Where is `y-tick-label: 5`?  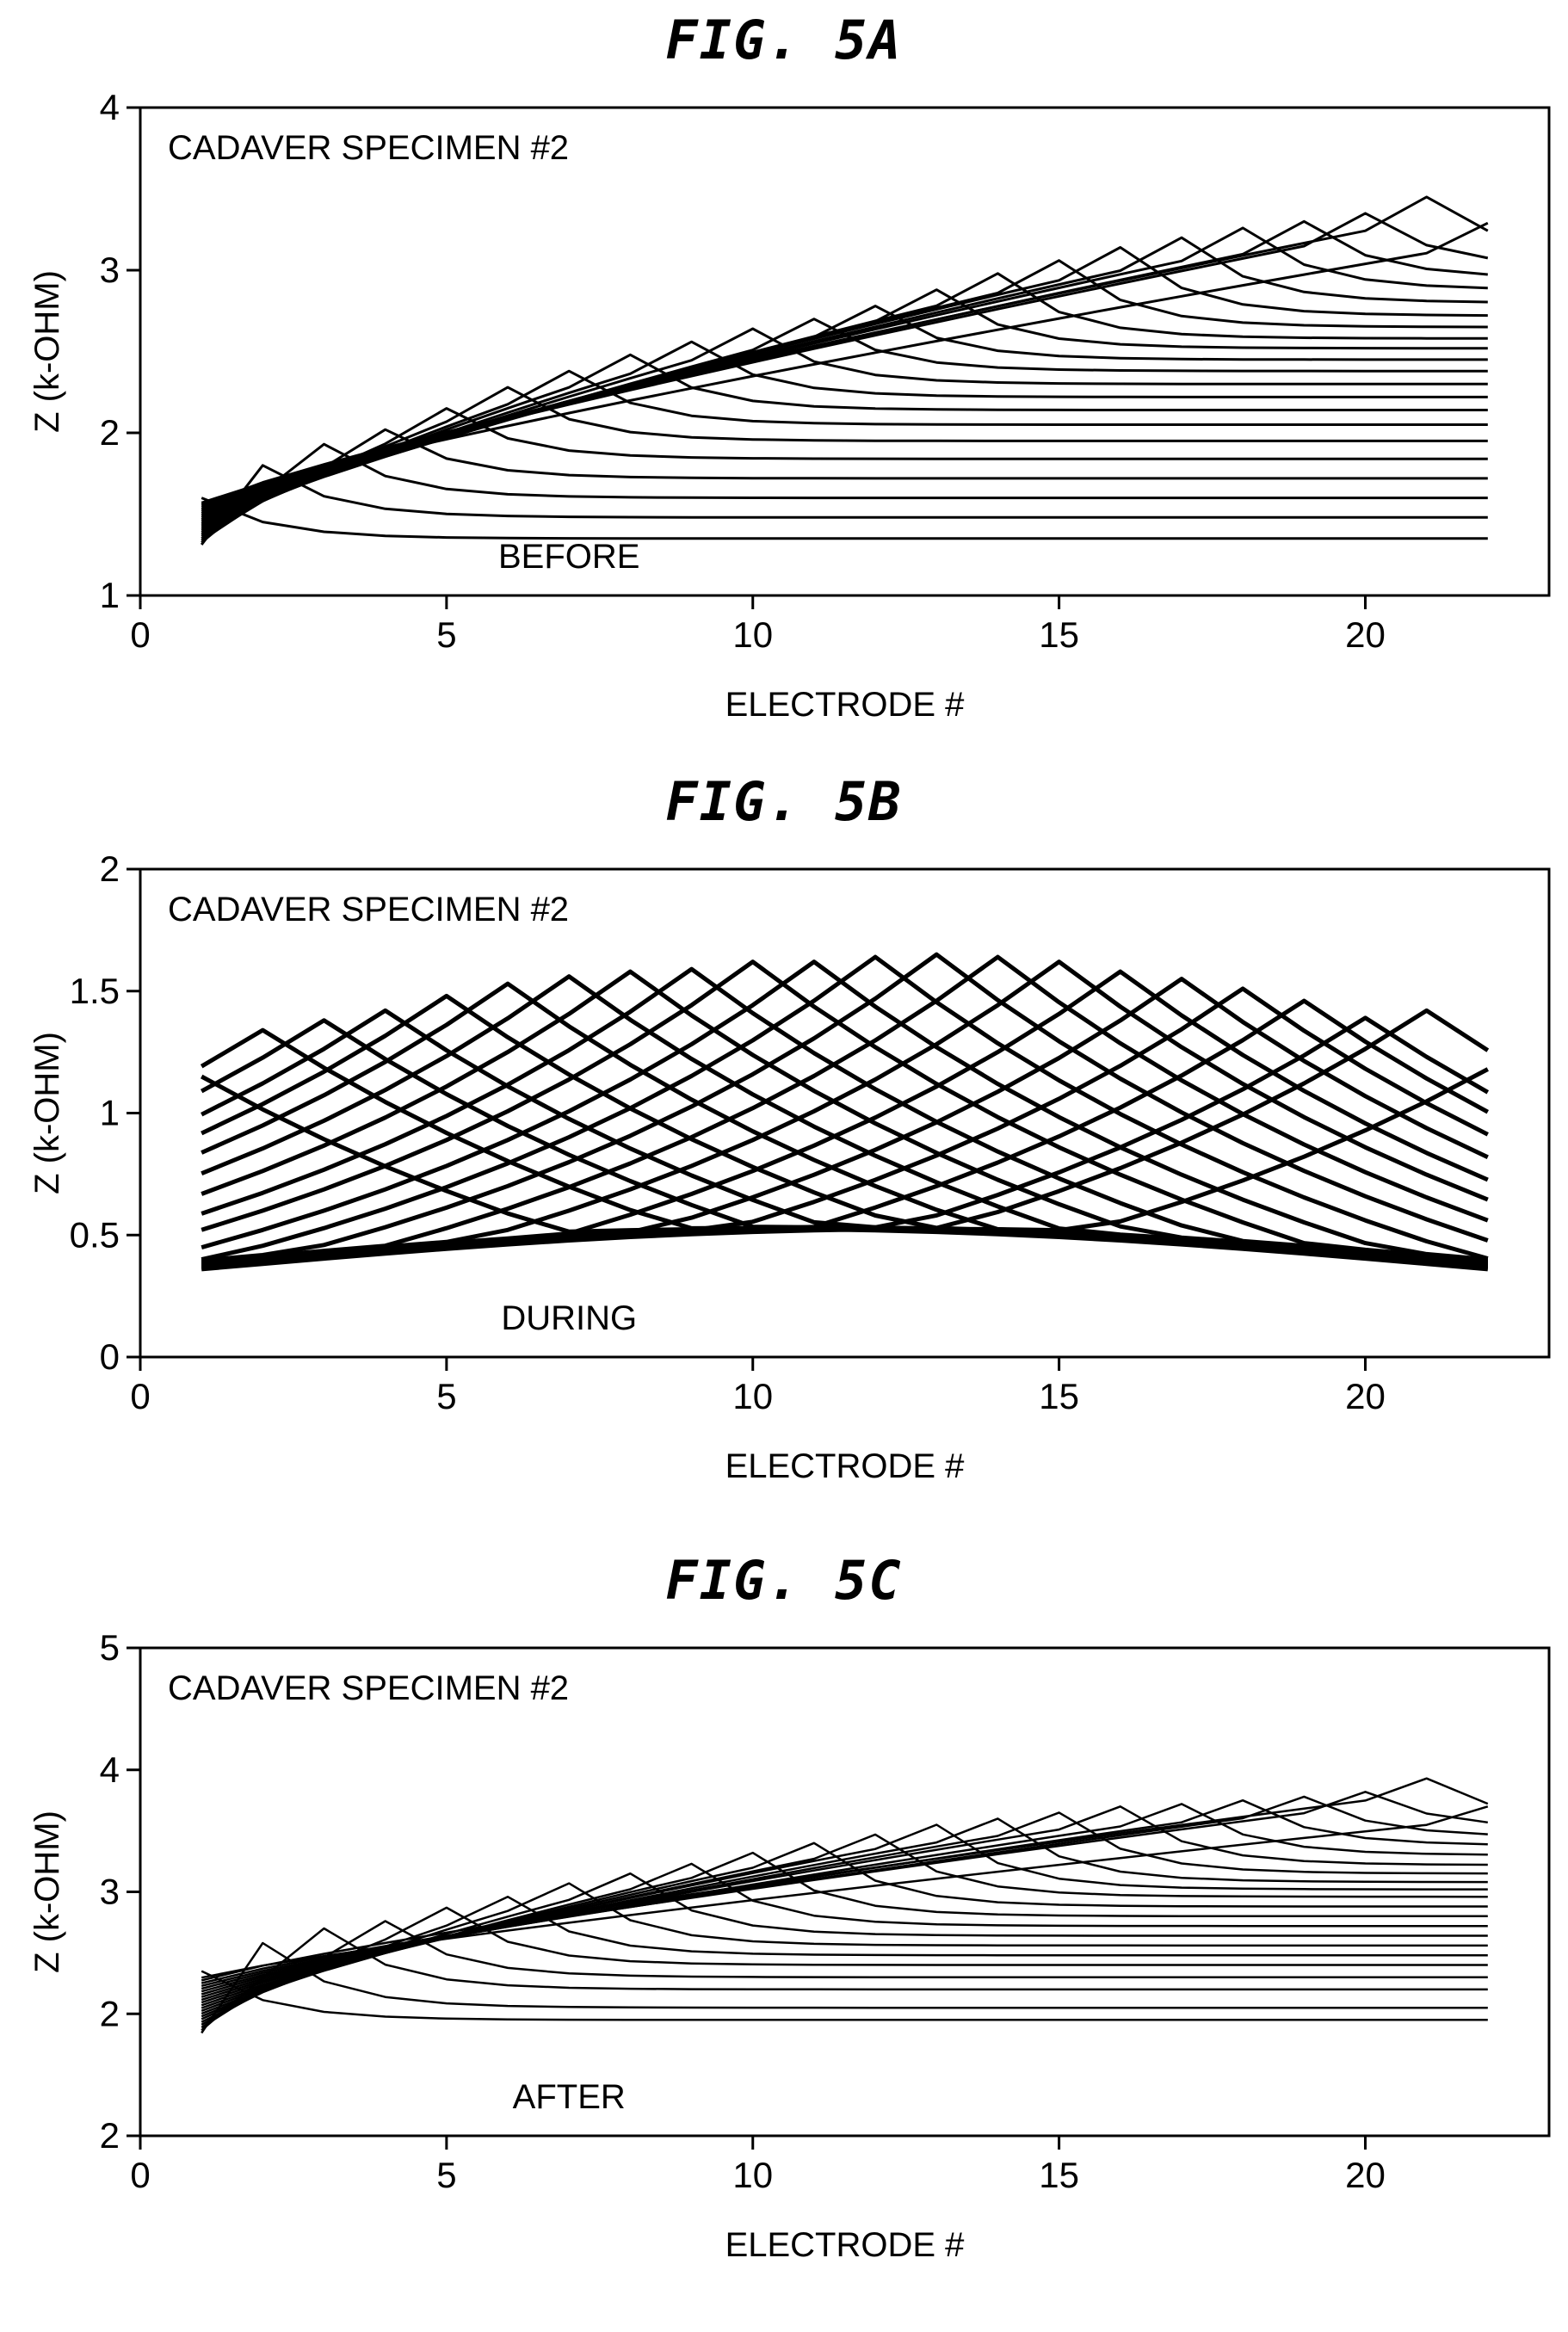
y-tick-label: 5 is located at coordinates (110, 1647).